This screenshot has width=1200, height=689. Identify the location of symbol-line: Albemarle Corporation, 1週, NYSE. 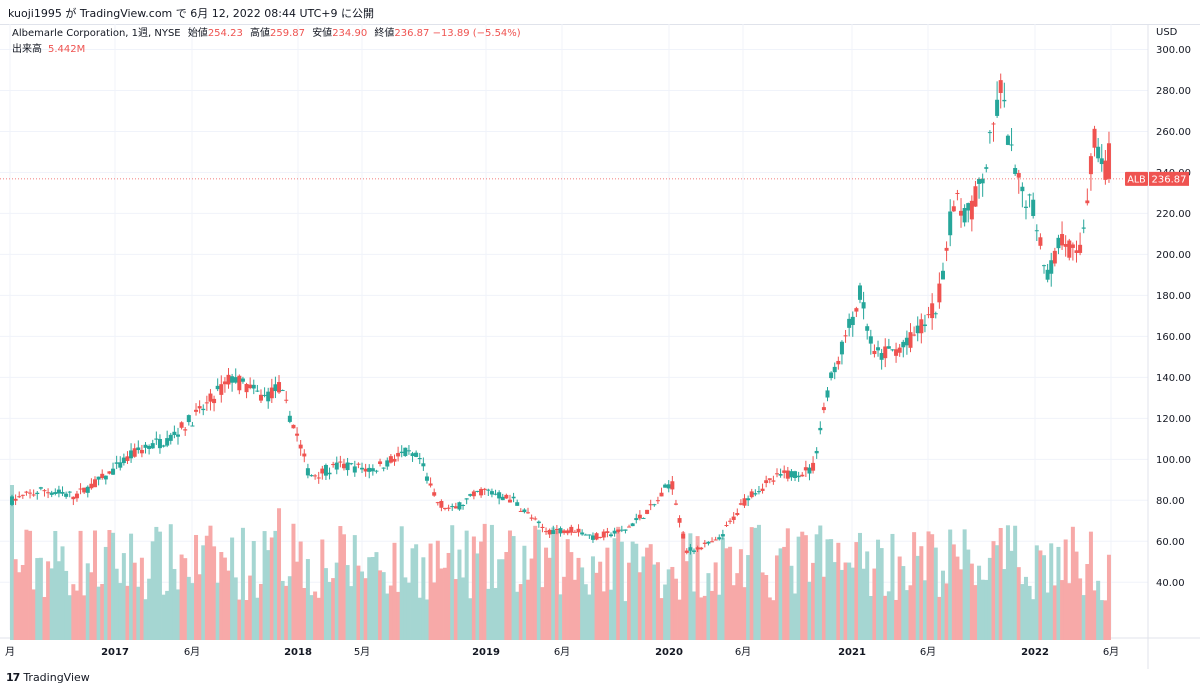
(96, 33).